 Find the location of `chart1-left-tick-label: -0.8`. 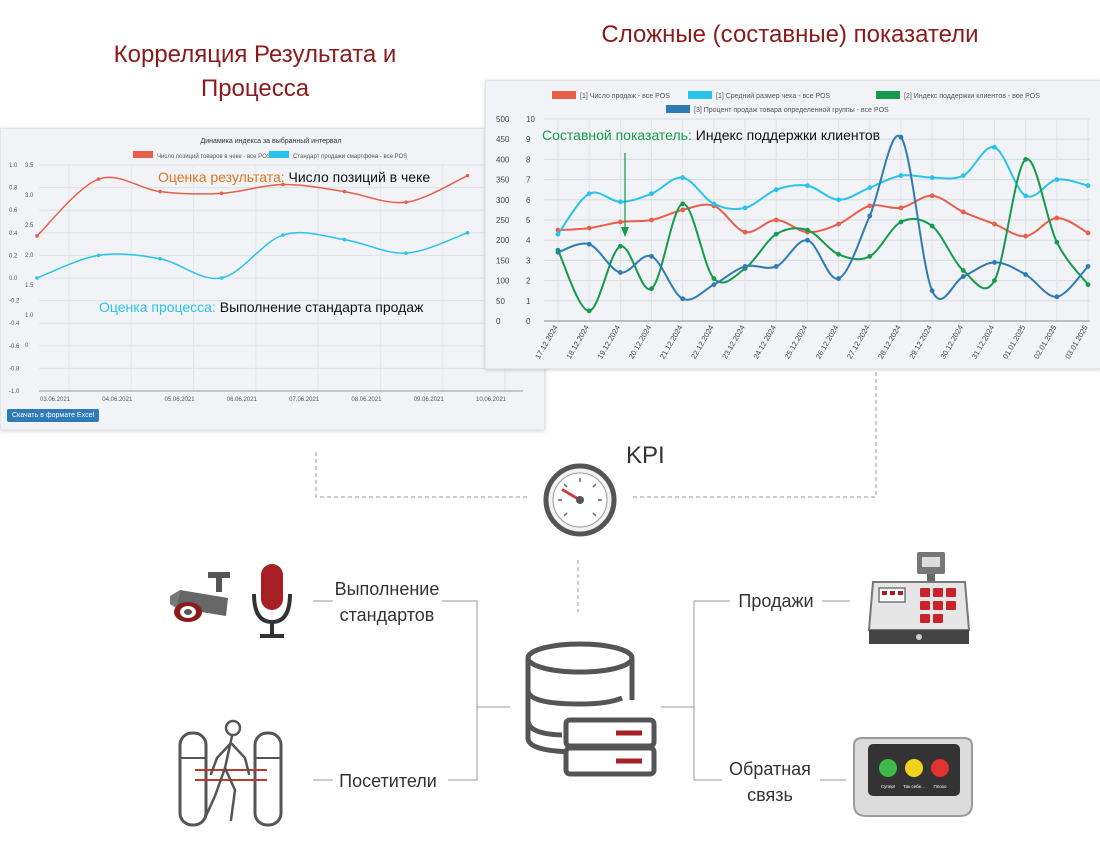

chart1-left-tick-label: -0.8 is located at coordinates (14, 369).